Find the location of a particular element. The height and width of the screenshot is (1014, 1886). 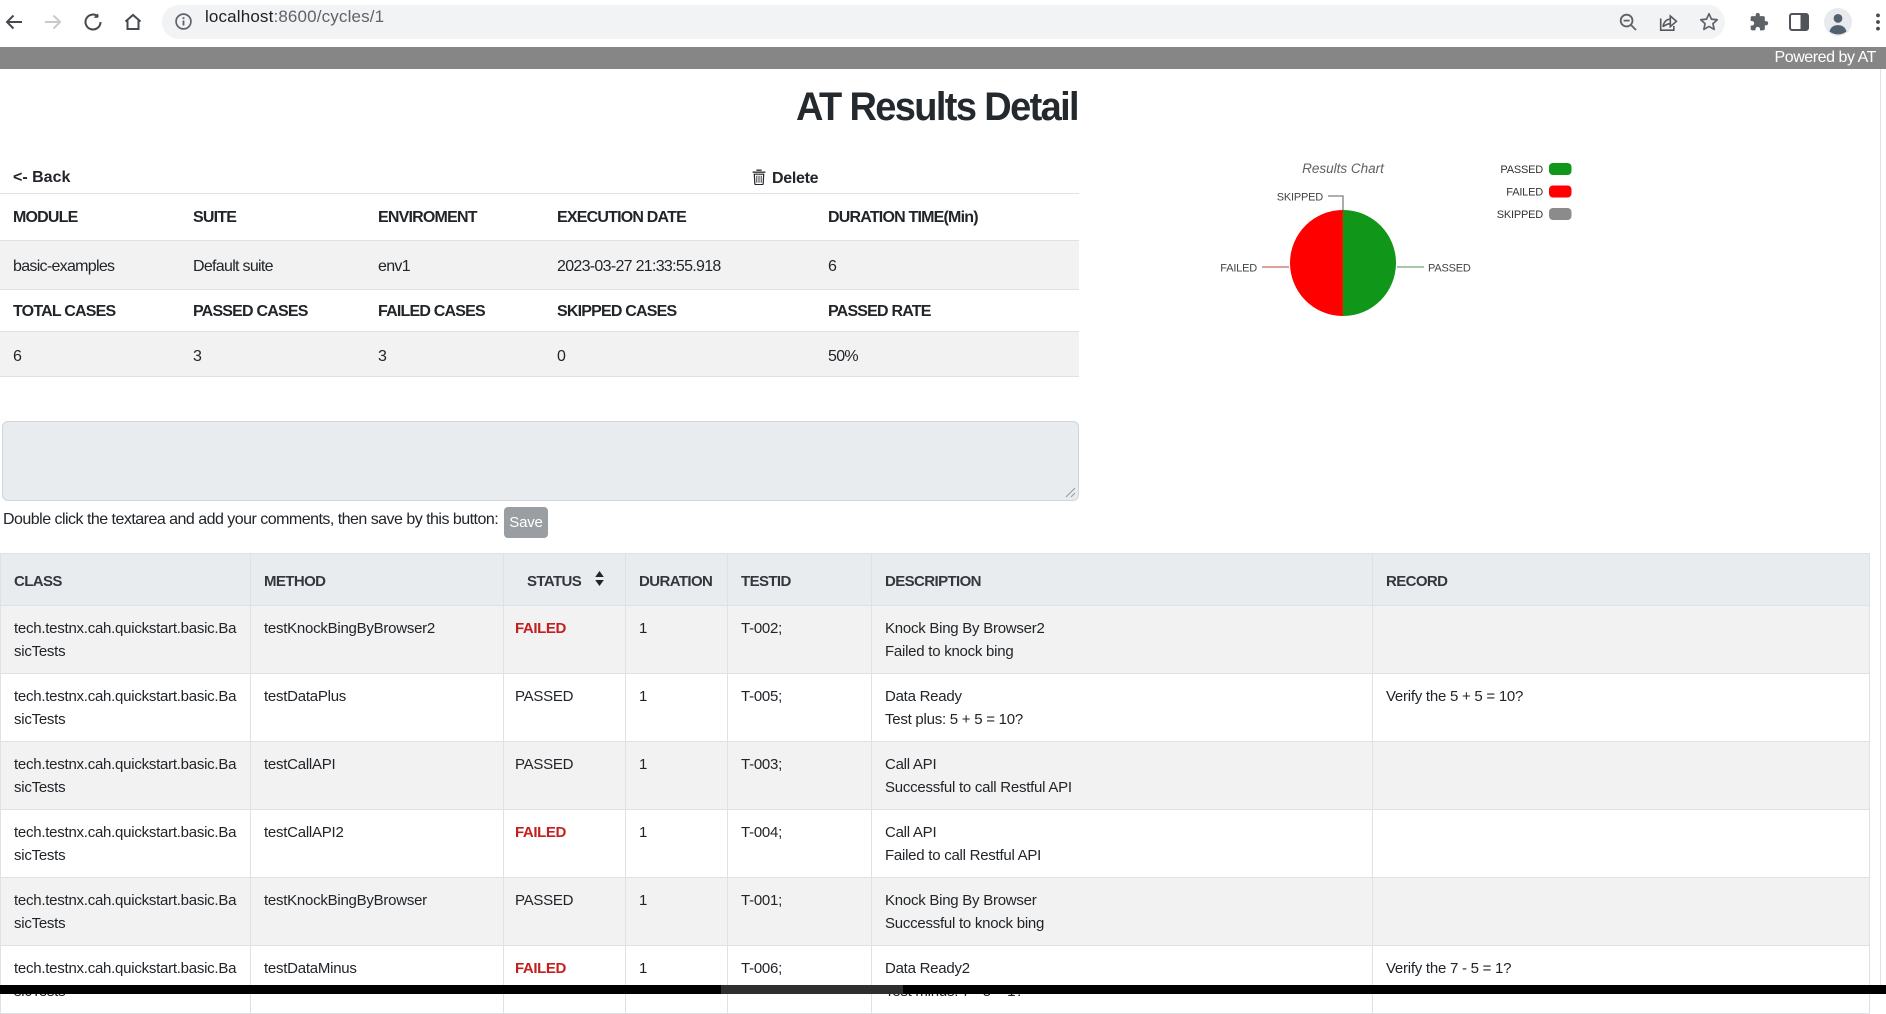

svg-text: Results Chart is located at coordinates (1343, 168).